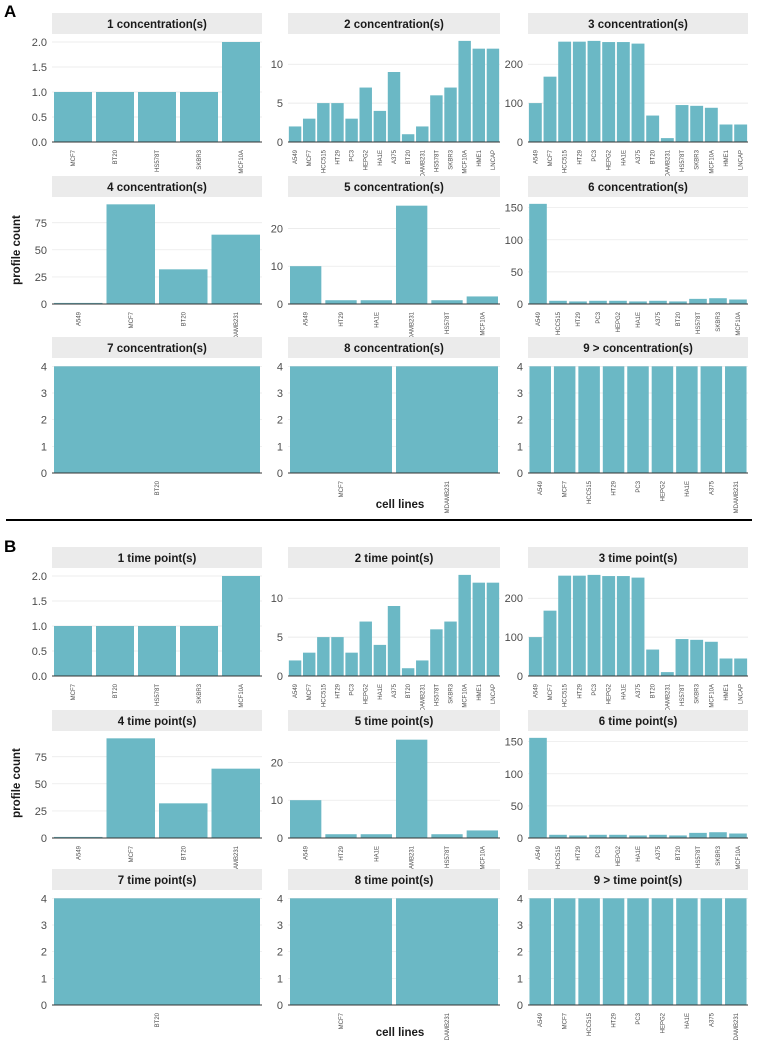  I want to click on y-tick-label: 10, so click(277, 267).